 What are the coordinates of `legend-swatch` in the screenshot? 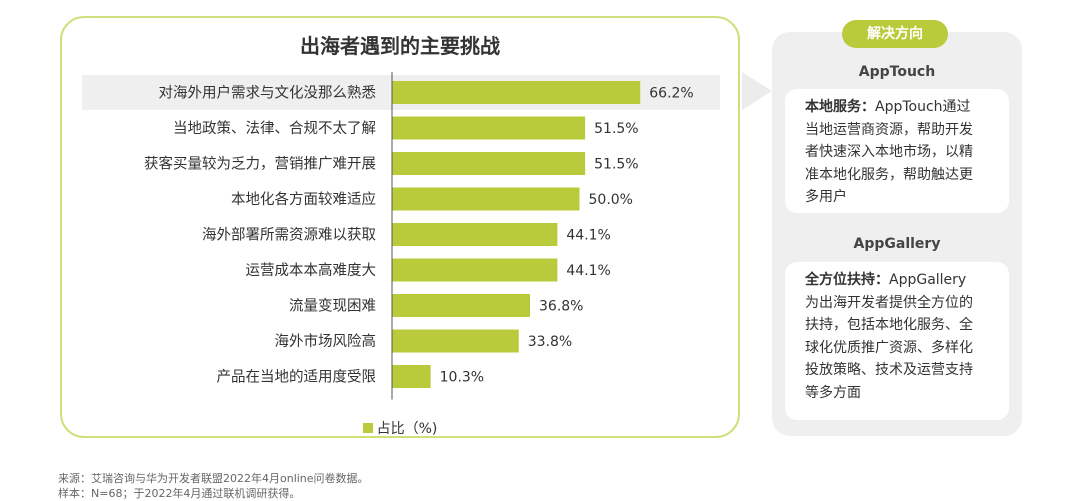 It's located at (367, 428).